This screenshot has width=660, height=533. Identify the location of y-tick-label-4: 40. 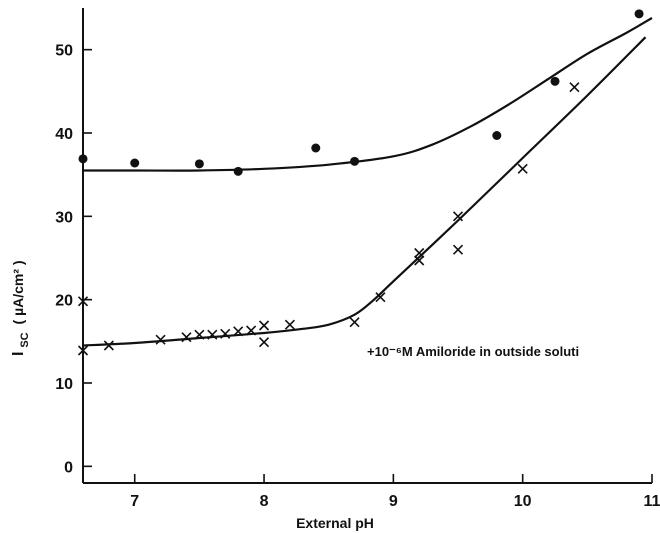
(64, 134).